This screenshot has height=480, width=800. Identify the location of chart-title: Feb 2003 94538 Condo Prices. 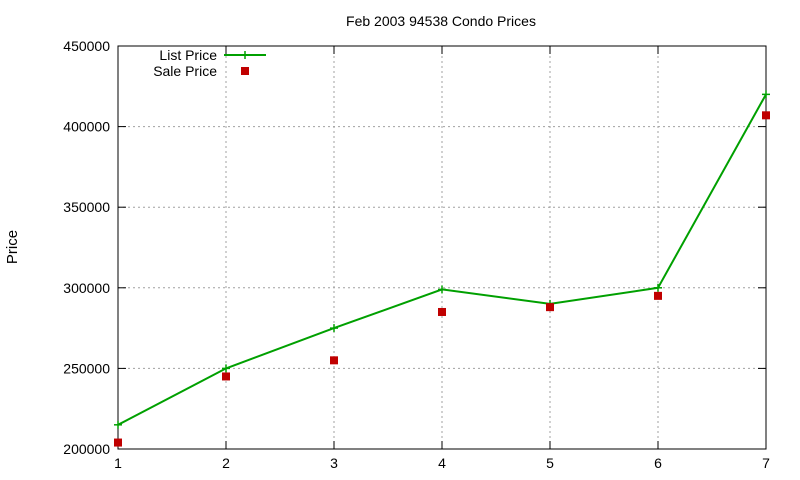
(441, 21).